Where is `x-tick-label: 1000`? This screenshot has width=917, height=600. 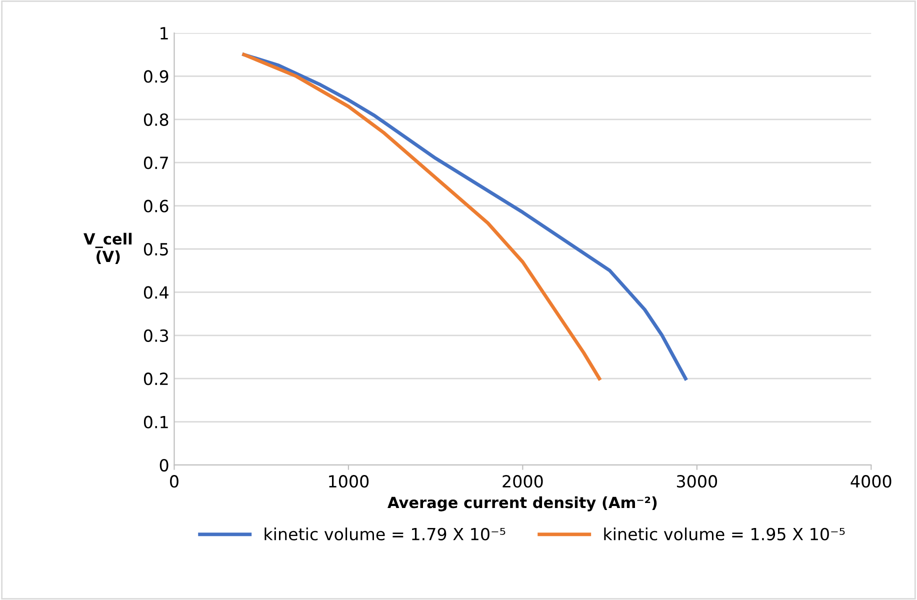
x-tick-label: 1000 is located at coordinates (349, 481).